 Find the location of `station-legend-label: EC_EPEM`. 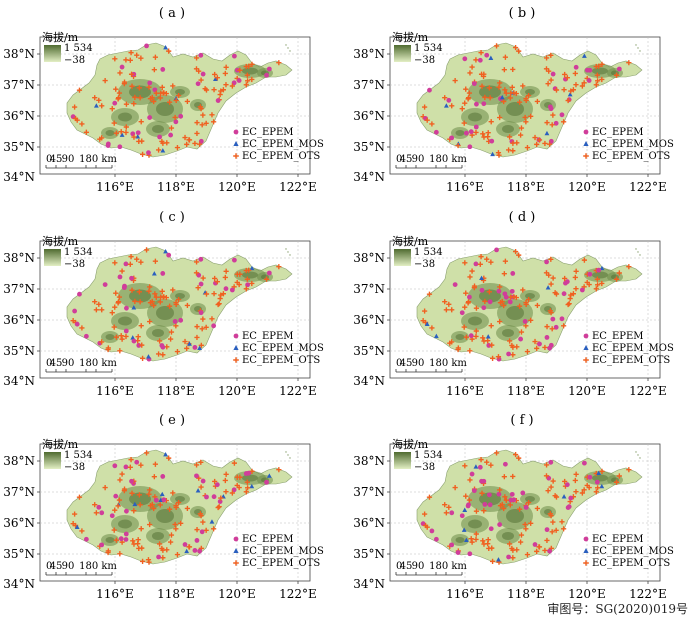

station-legend-label: EC_EPEM is located at coordinates (618, 539).